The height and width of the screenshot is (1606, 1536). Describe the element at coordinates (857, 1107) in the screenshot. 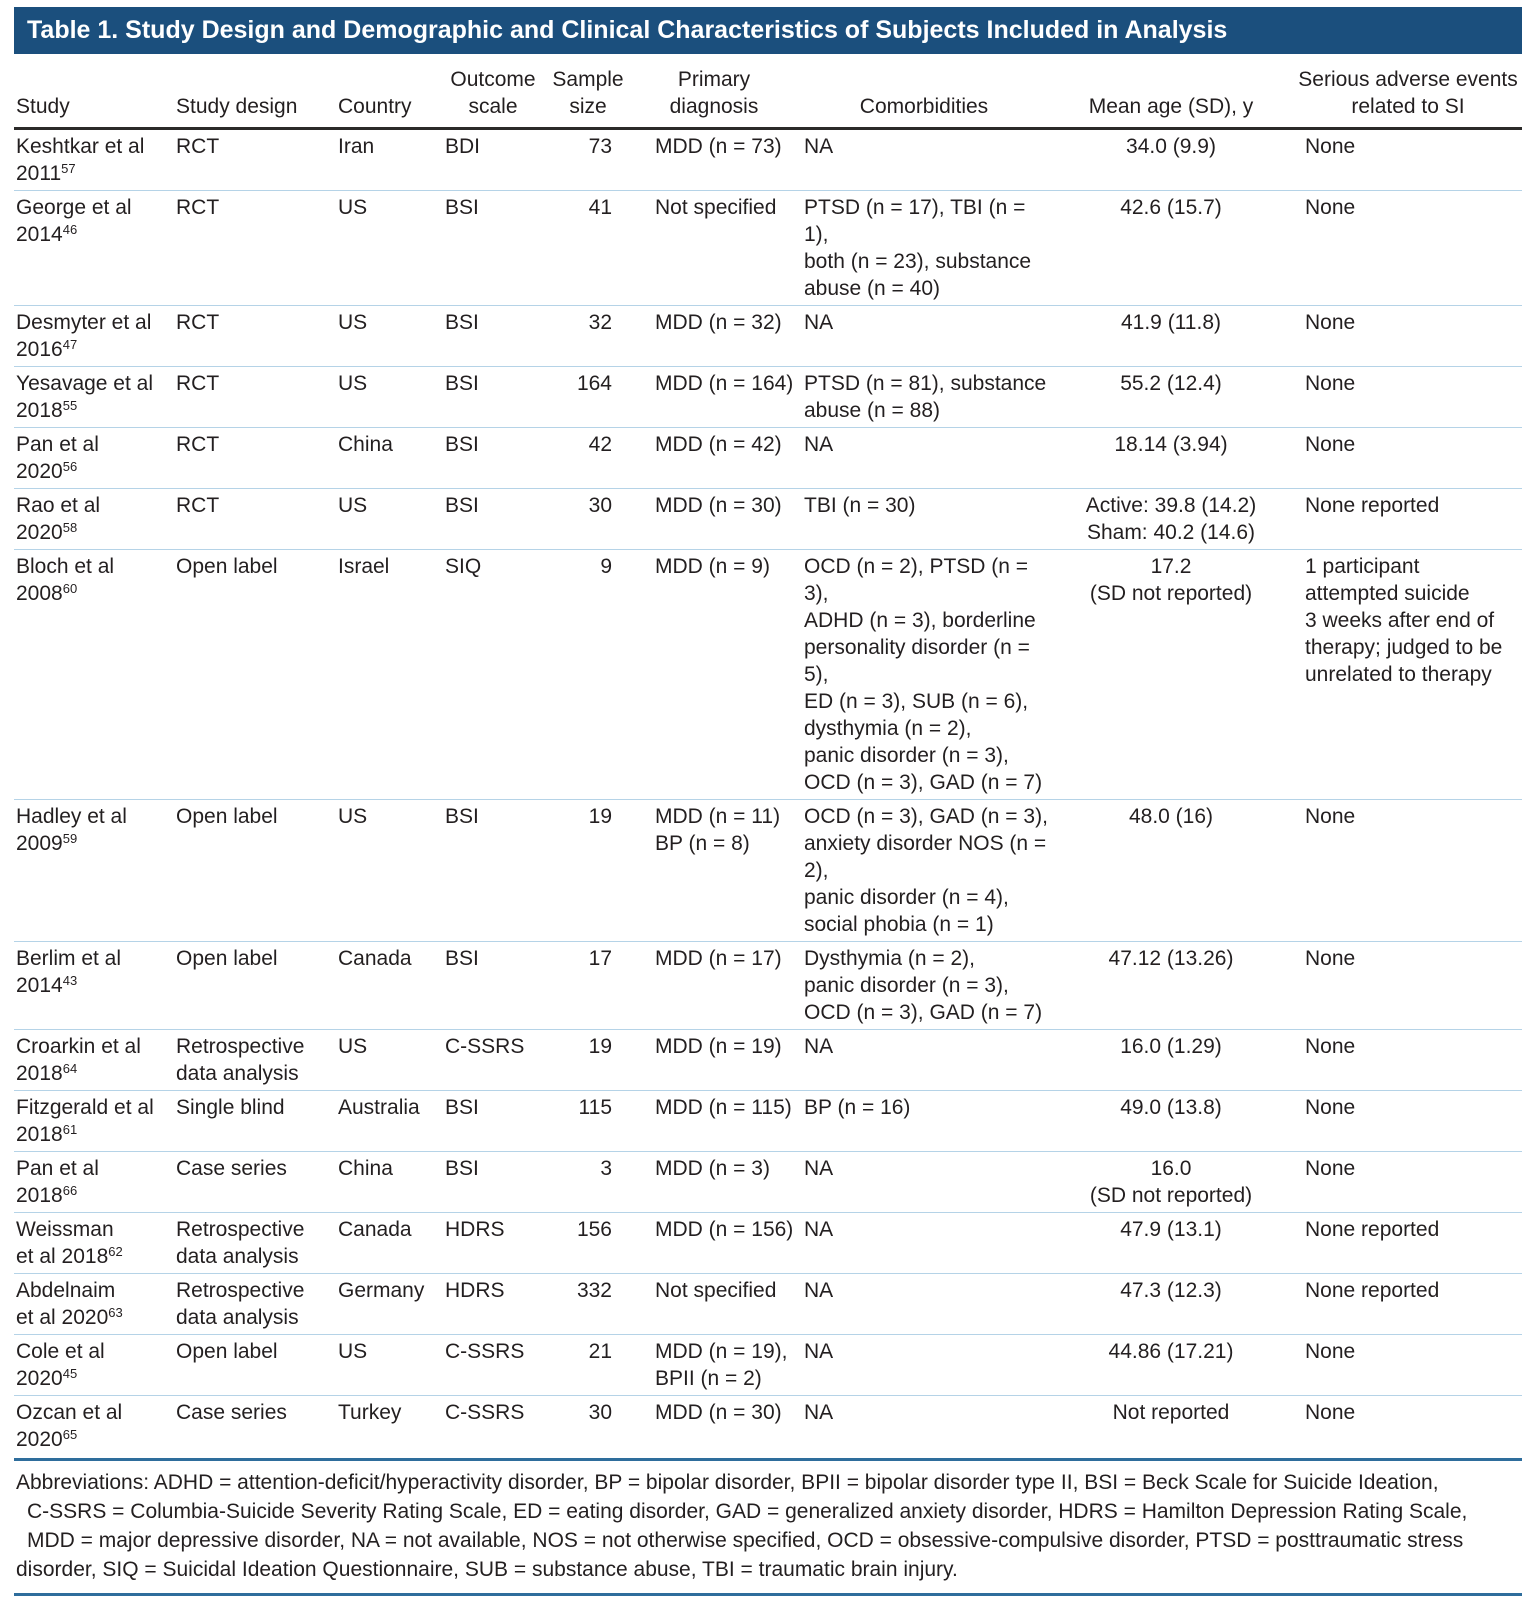

I see `cell-text: BP (n = 16)` at that location.